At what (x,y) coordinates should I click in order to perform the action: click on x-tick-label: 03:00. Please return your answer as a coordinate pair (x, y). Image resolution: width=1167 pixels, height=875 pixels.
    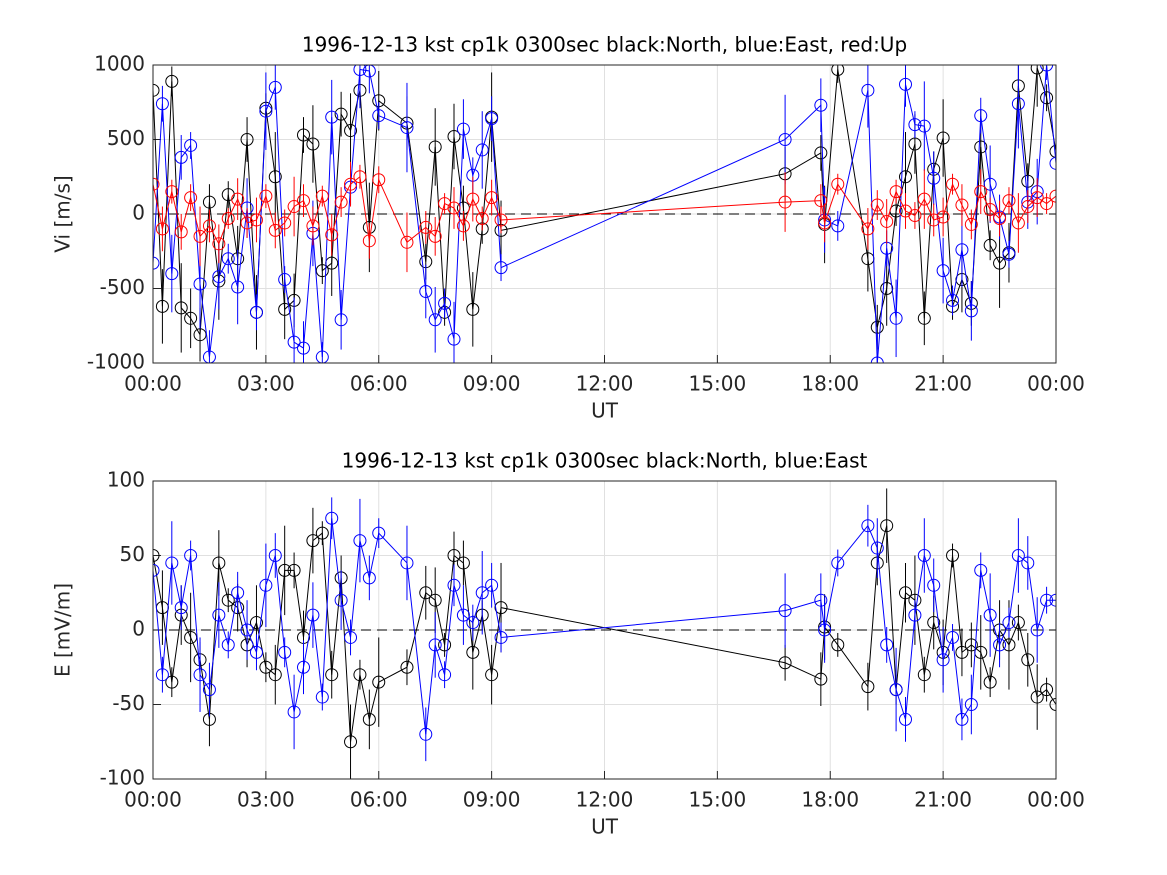
    Looking at the image, I should click on (266, 800).